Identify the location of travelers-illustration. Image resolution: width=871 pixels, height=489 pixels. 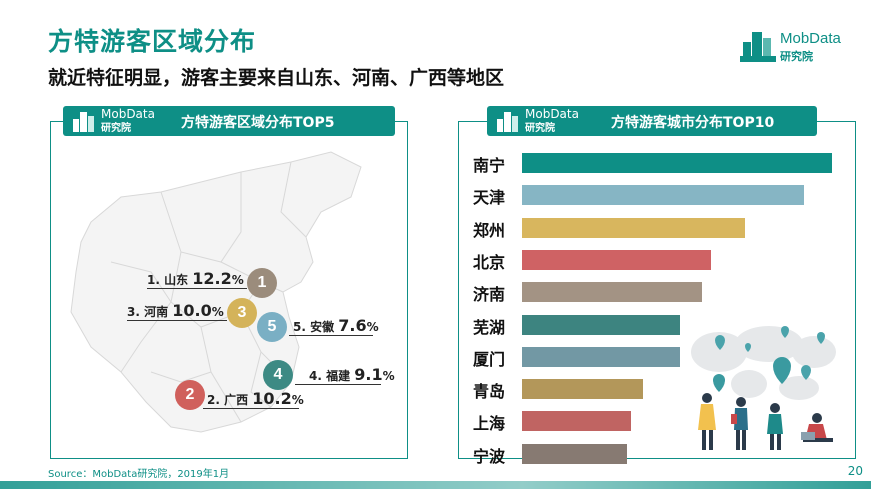
(763, 388).